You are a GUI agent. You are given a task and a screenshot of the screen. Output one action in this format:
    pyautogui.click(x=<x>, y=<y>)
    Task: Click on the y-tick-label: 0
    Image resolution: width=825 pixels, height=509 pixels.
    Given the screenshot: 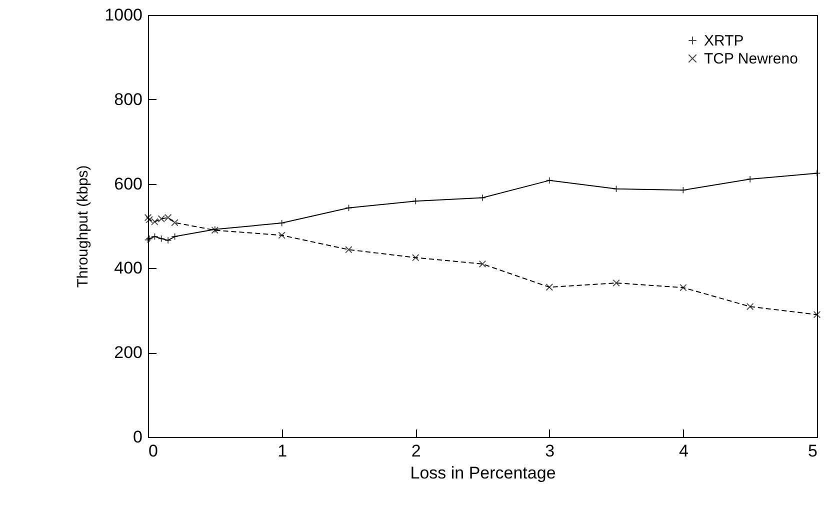 What is the action you would take?
    pyautogui.click(x=137, y=437)
    